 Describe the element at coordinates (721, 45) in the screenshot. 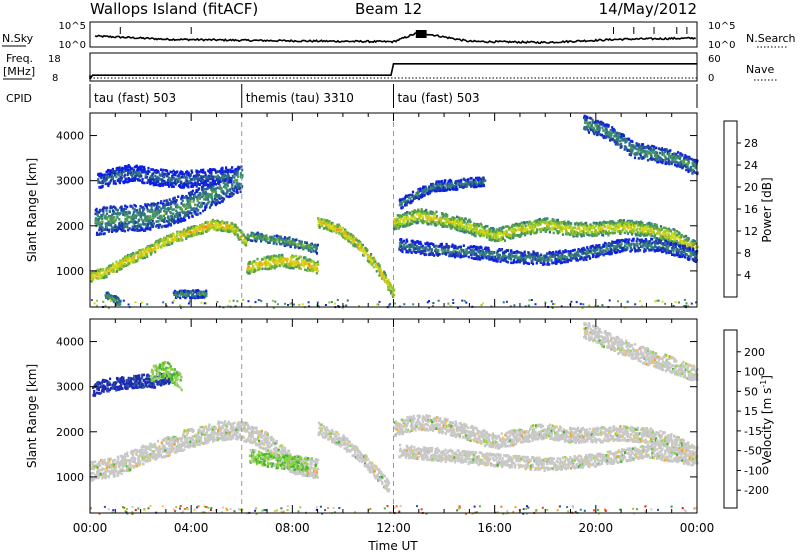

I see `noise-right-tick-bottom: 10^0` at that location.